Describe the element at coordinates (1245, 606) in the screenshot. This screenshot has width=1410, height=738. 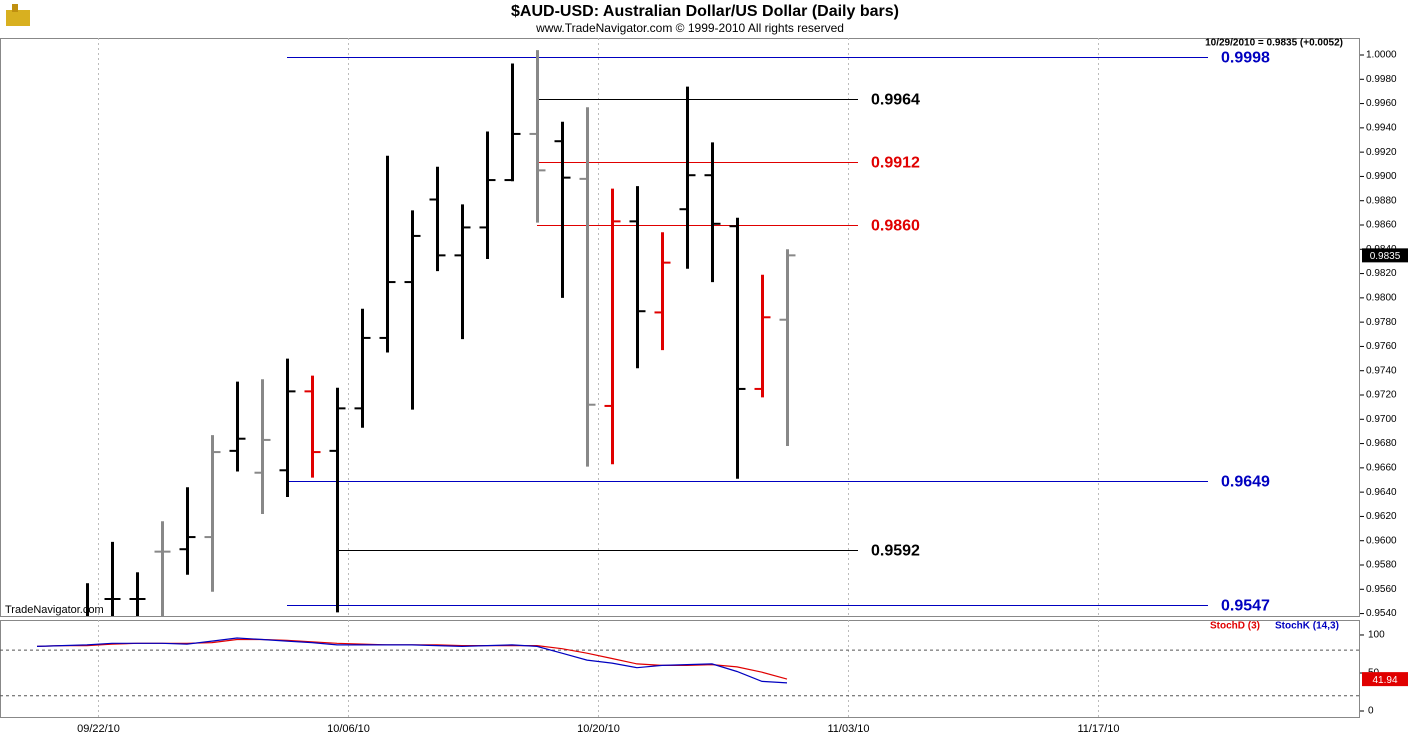
I see `level-label: 0.9547` at that location.